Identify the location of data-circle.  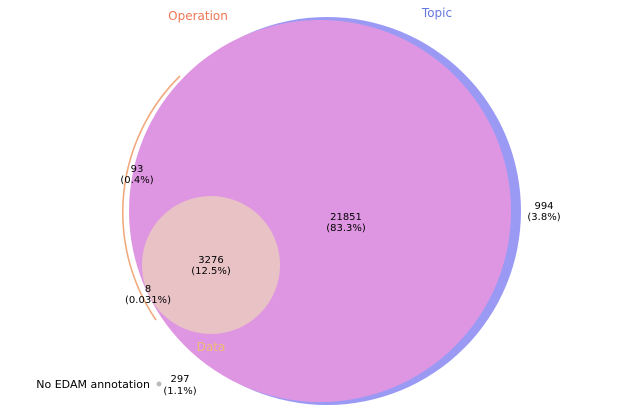
(211, 265).